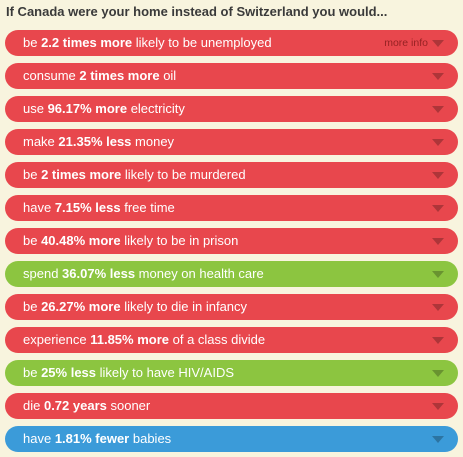 This screenshot has width=463, height=457. What do you see at coordinates (202, 42) in the screenshot?
I see `fact-text: likely to be unemployed` at bounding box center [202, 42].